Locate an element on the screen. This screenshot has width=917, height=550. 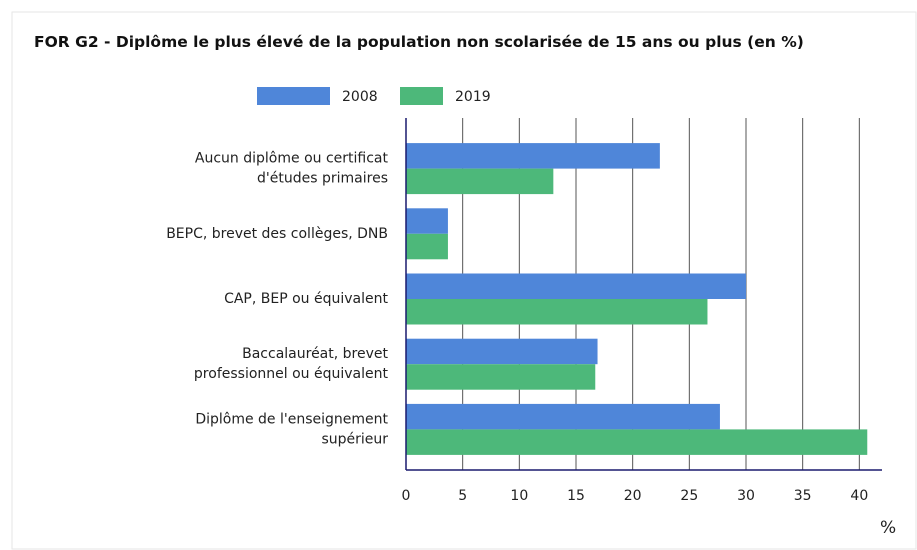
x-tick-label: 20 is located at coordinates (633, 496).